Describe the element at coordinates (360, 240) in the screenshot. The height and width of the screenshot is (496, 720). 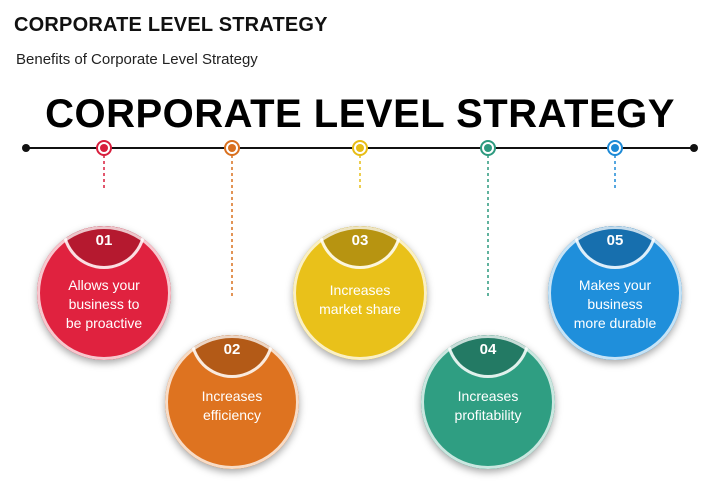
I see `benefit-number: 03` at that location.